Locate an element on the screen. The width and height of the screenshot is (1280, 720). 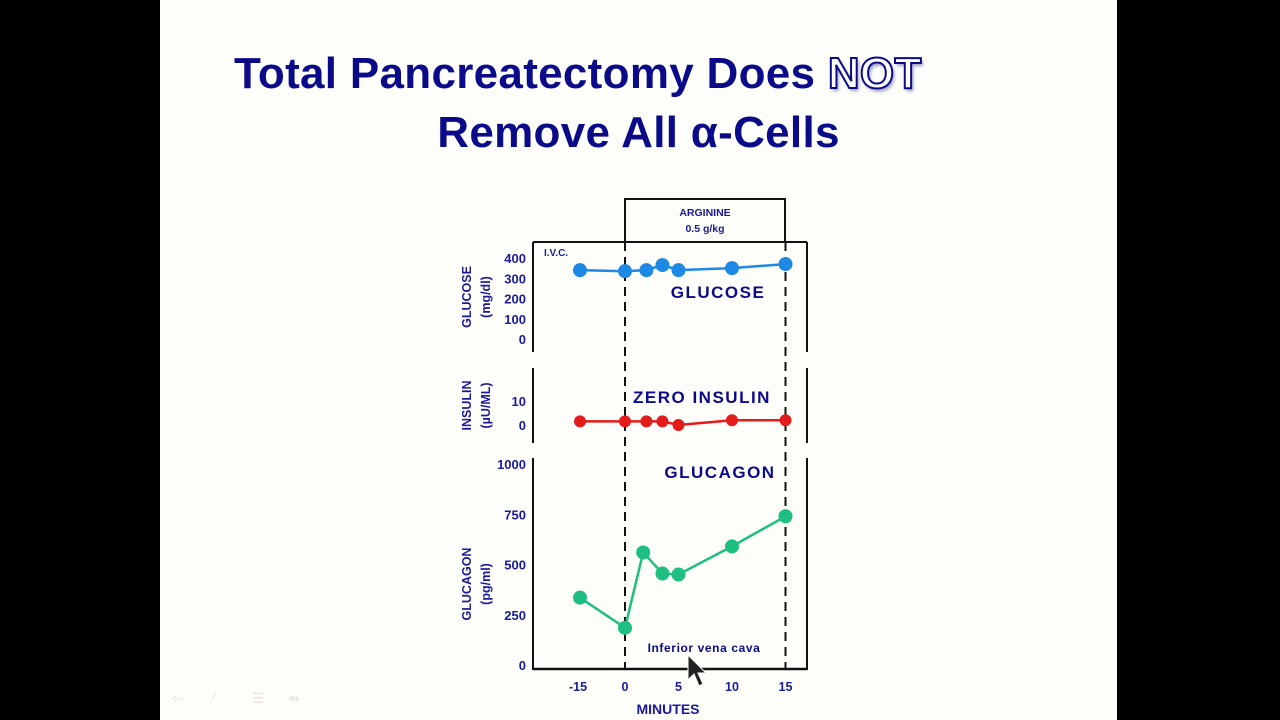
insulin-y-unit: (µU/ML) is located at coordinates (486, 405).